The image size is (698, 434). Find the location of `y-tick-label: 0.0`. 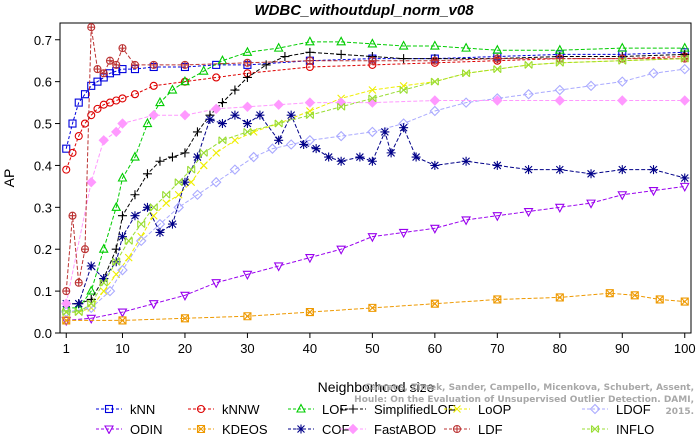

y-tick-label: 0.0 is located at coordinates (43, 333).